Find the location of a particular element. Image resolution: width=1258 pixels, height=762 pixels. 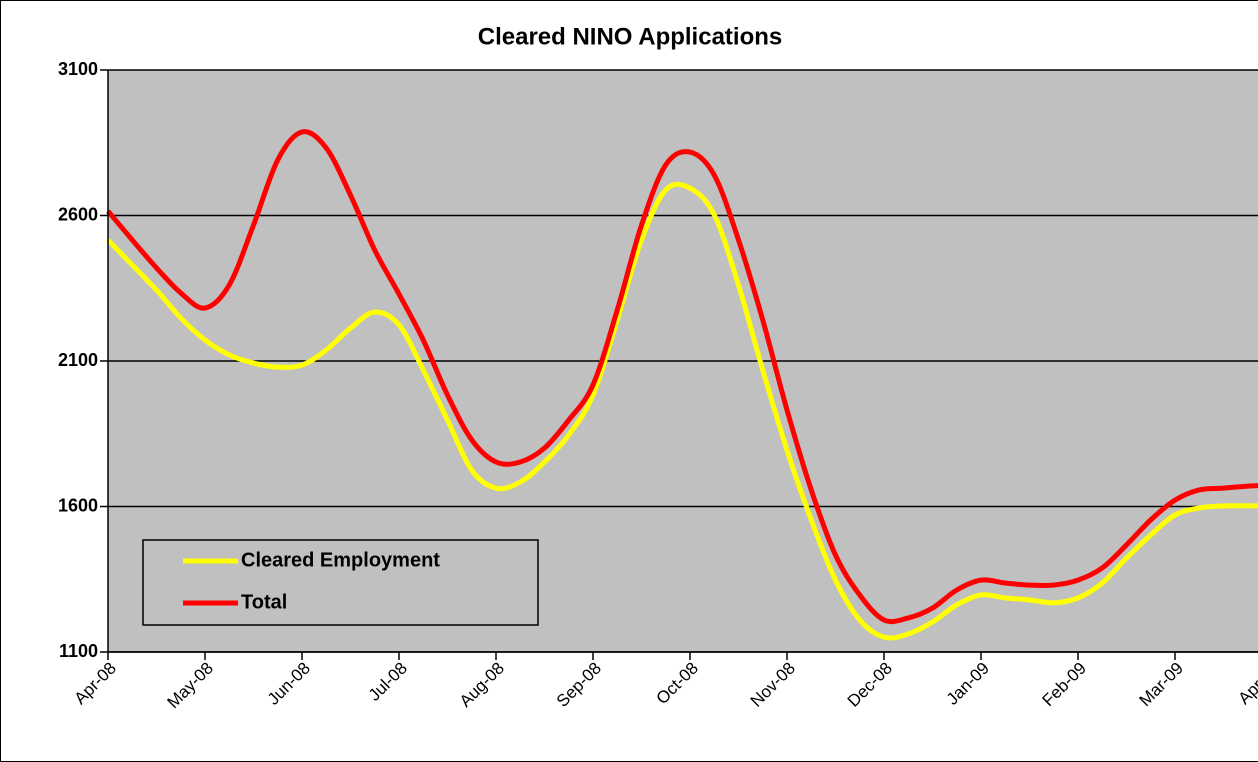

y-tick-label: 3100 is located at coordinates (78, 69).